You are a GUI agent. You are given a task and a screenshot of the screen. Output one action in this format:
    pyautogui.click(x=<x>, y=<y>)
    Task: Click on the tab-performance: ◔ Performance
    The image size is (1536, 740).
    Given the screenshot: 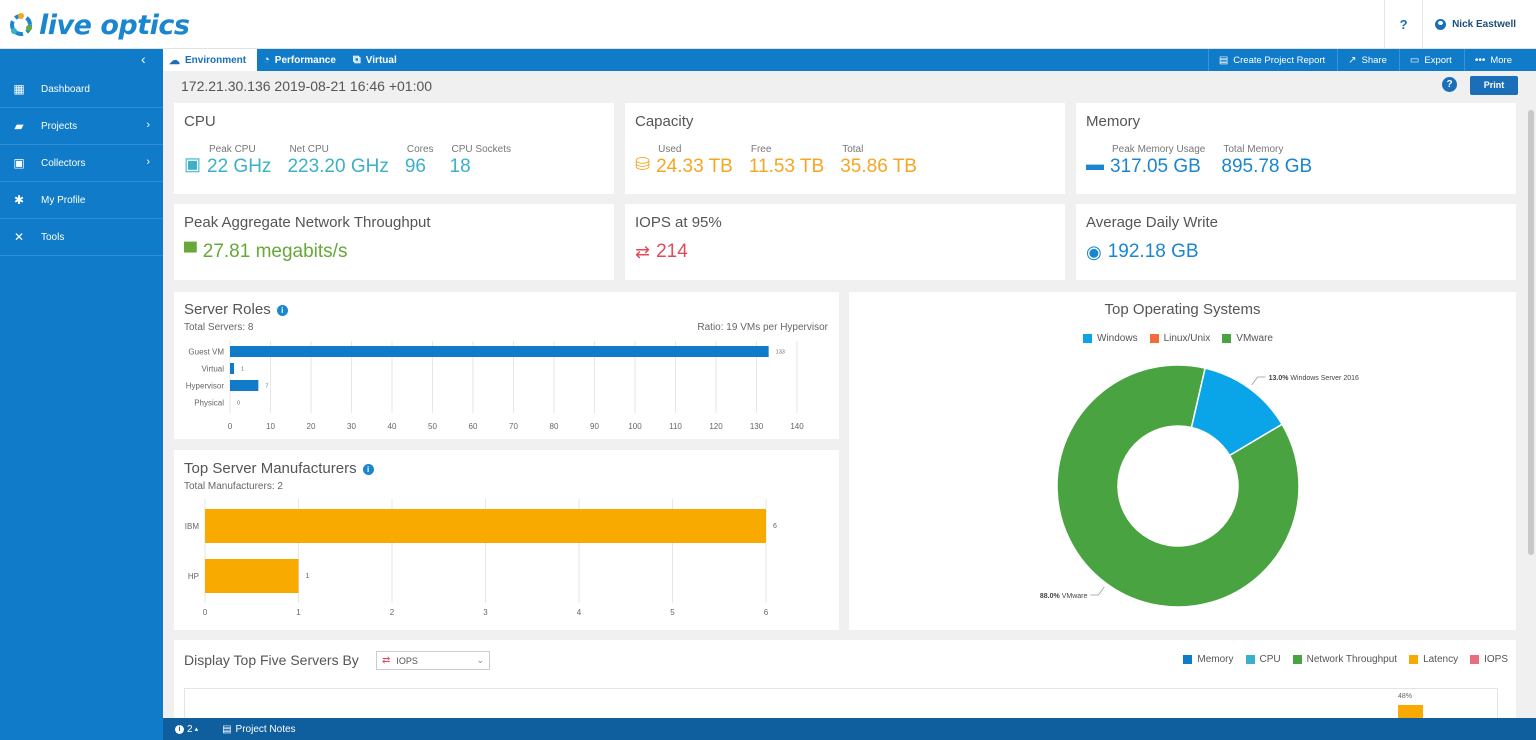 What is the action you would take?
    pyautogui.click(x=302, y=60)
    